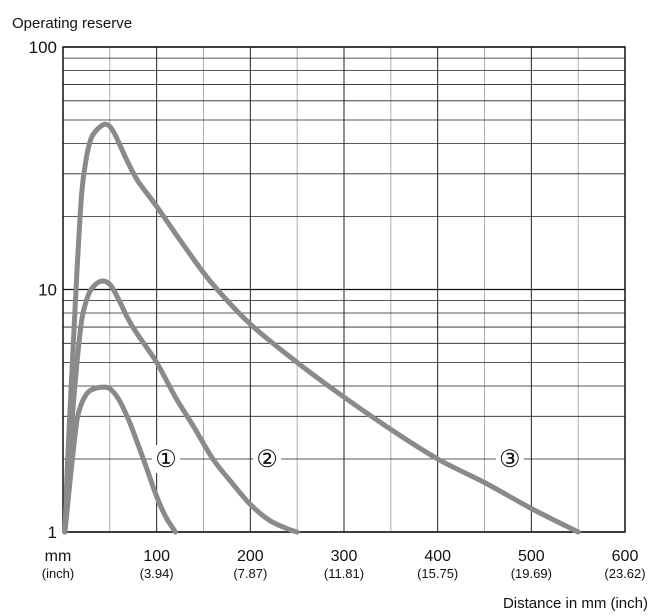 Image resolution: width=660 pixels, height=616 pixels. I want to click on x-unit-label-secondary: (inch), so click(58, 573).